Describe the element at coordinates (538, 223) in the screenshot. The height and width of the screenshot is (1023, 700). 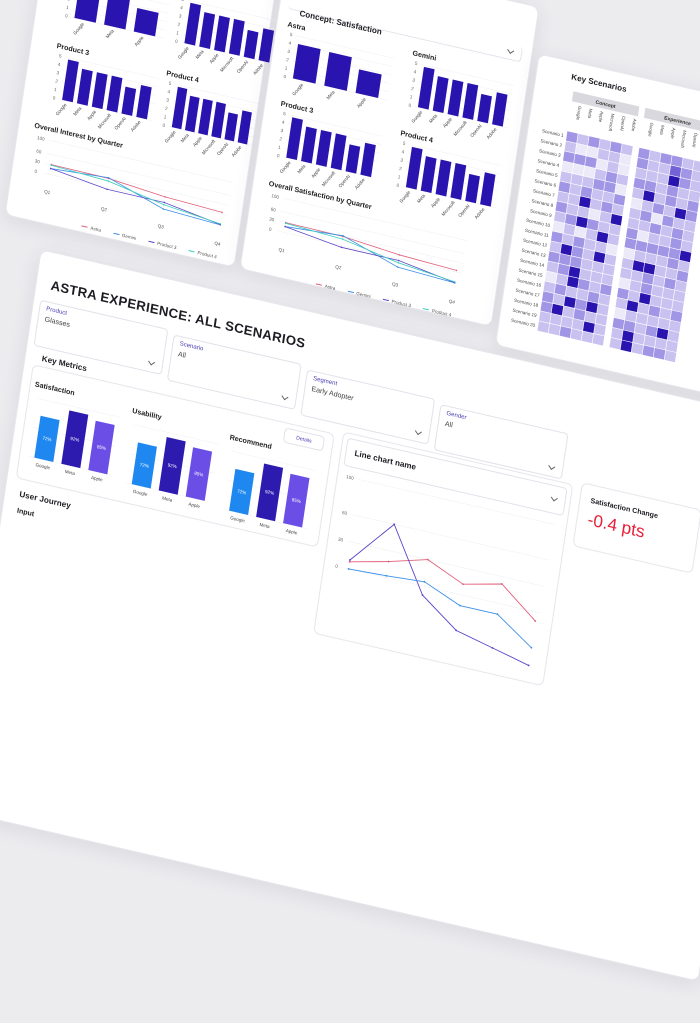
I see `row-label: Scenario 10` at that location.